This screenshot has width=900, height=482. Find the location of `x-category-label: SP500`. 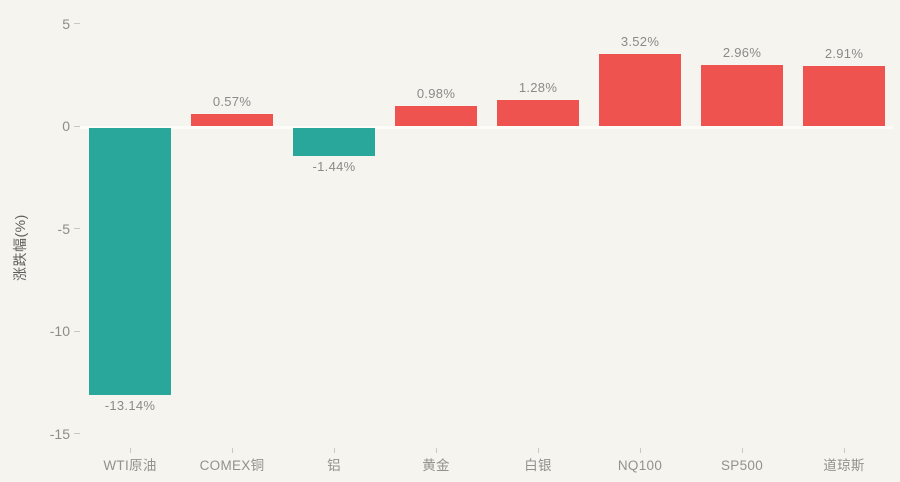

x-category-label: SP500 is located at coordinates (742, 465).